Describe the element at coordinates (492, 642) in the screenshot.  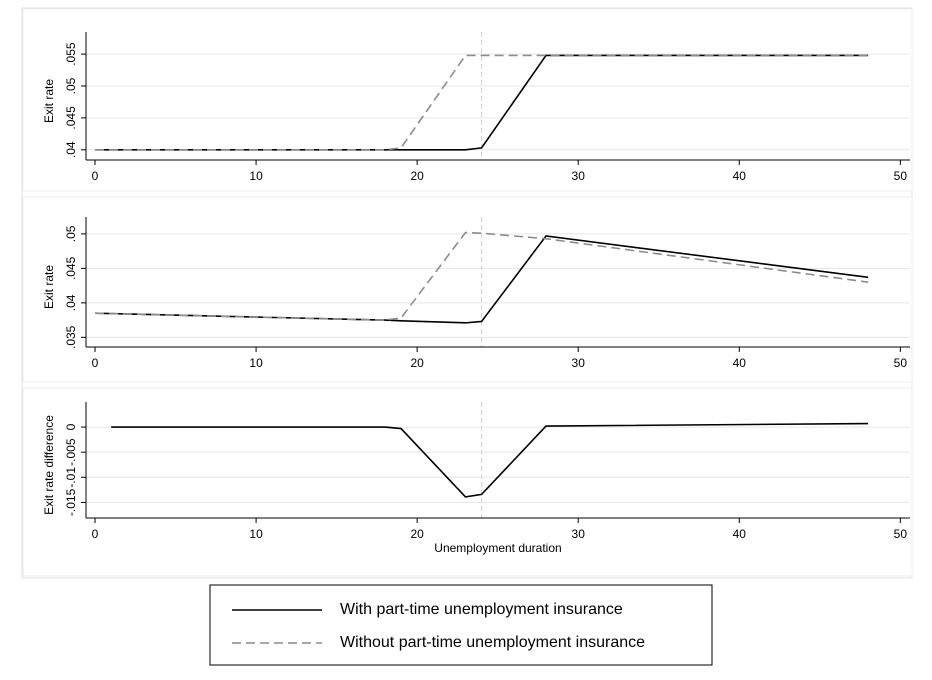
I see `legend-label: Without part-time unemployment insurance` at that location.